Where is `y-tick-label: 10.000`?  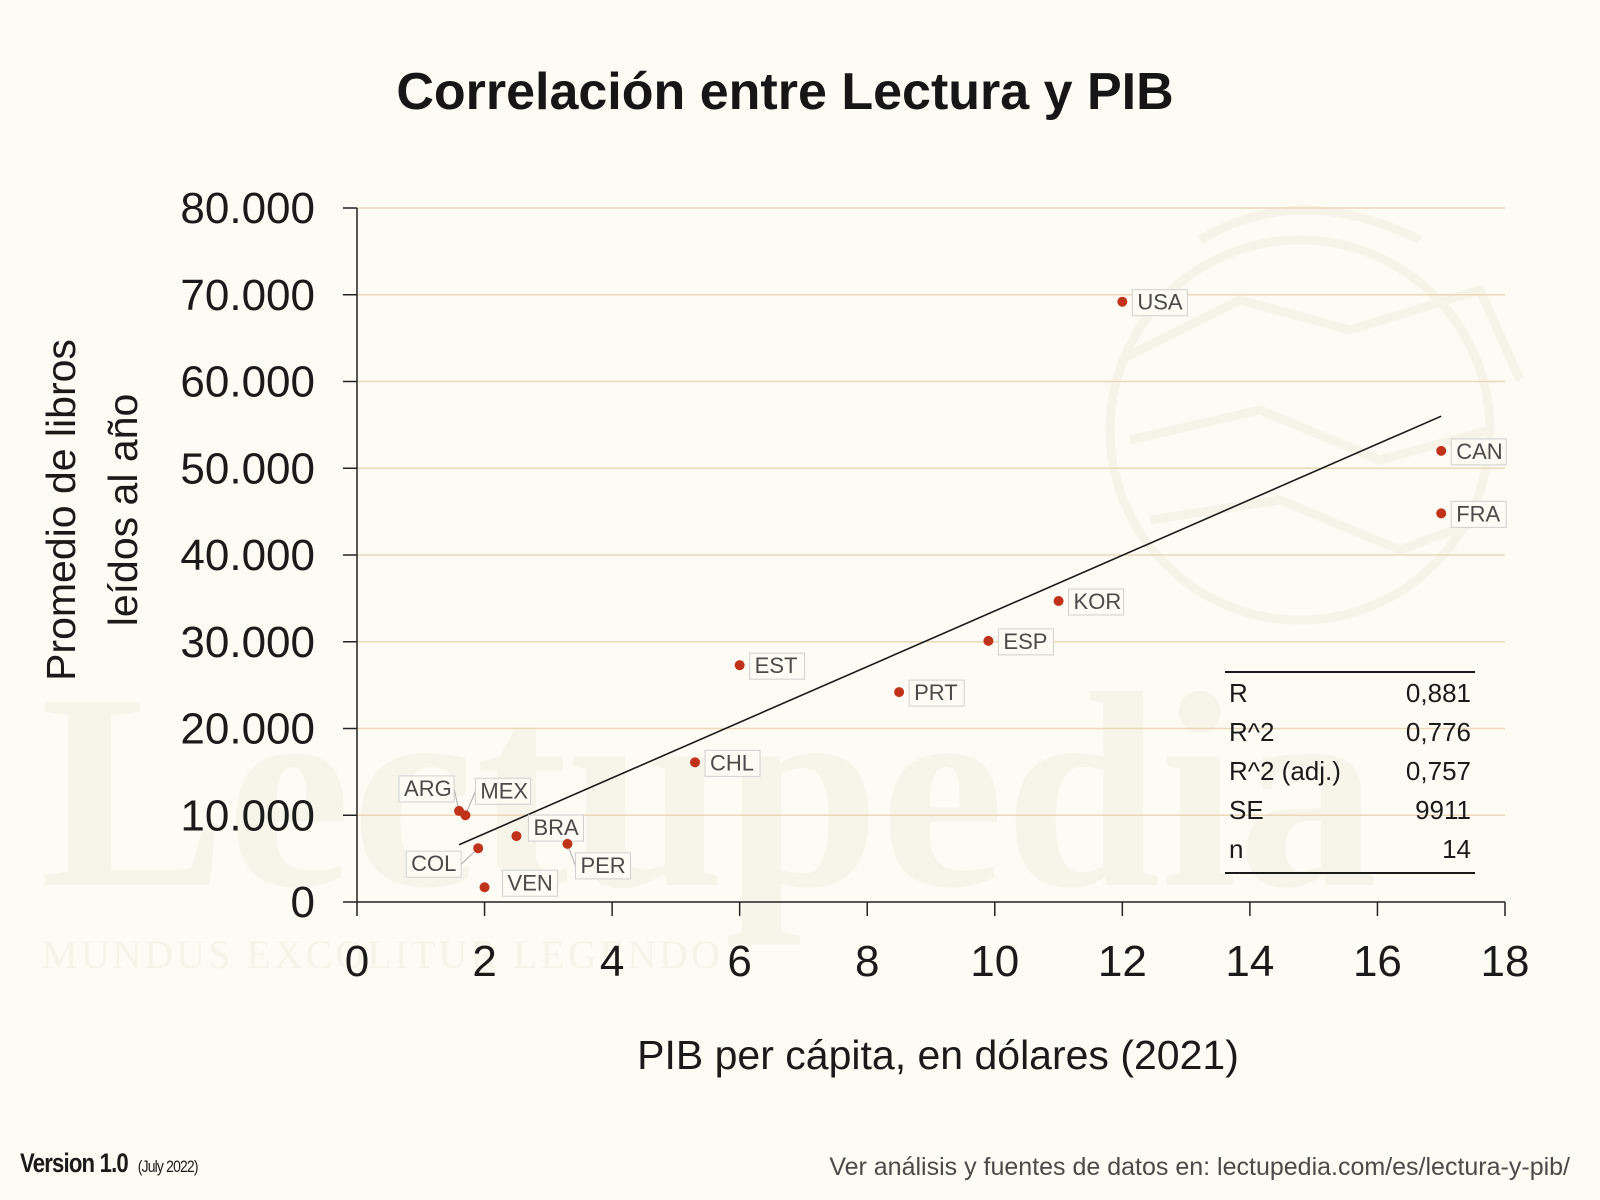 y-tick-label: 10.000 is located at coordinates (247, 815).